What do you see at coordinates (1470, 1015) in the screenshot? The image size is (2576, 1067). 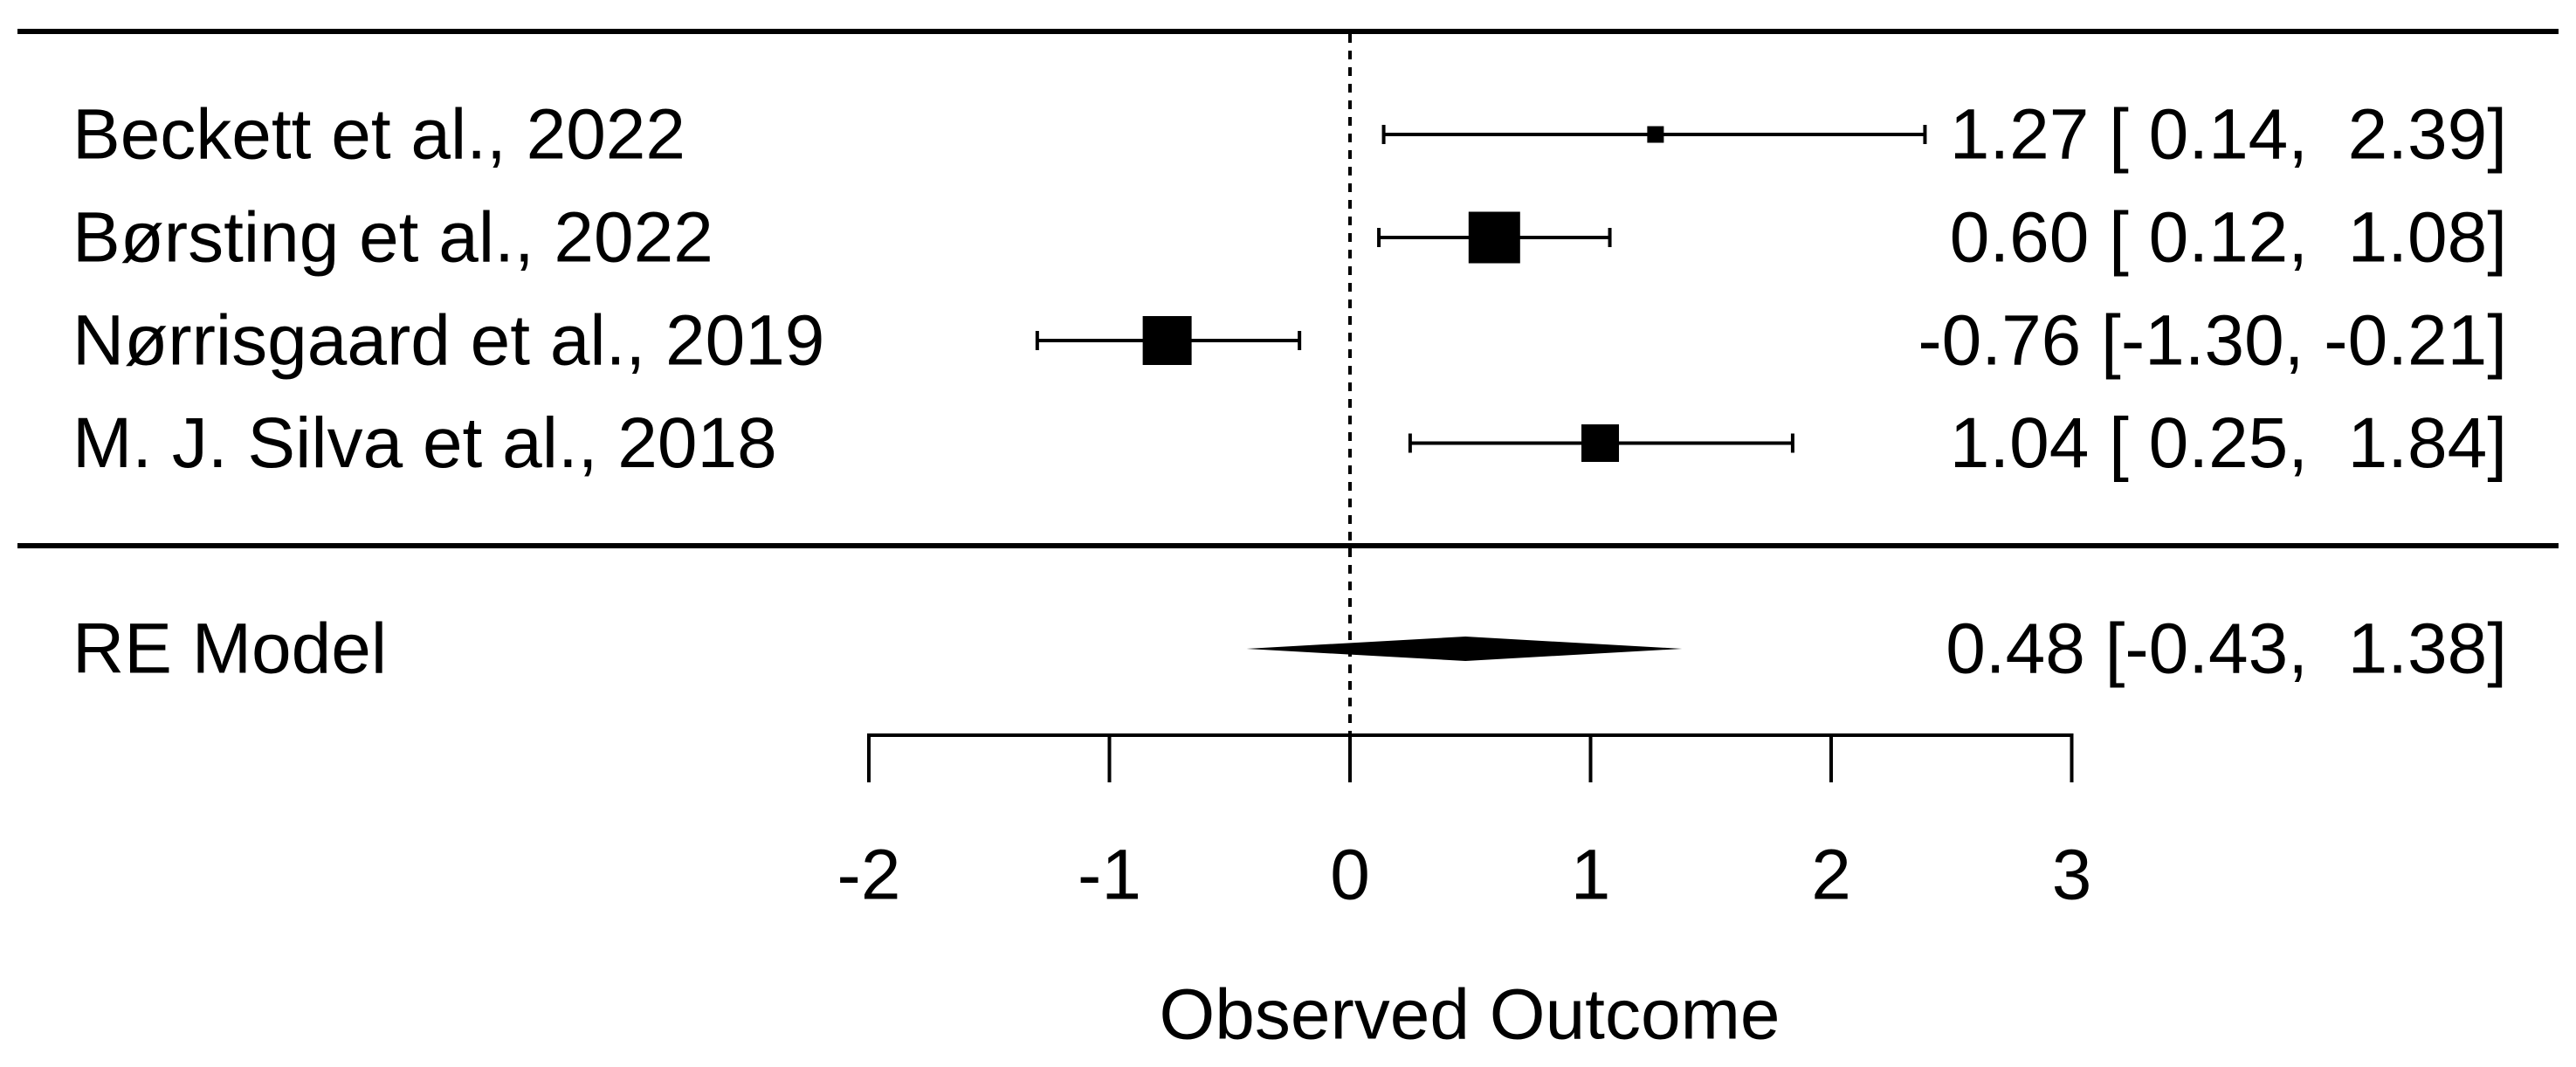 I see `x-axis-title: Observed Outcome` at bounding box center [1470, 1015].